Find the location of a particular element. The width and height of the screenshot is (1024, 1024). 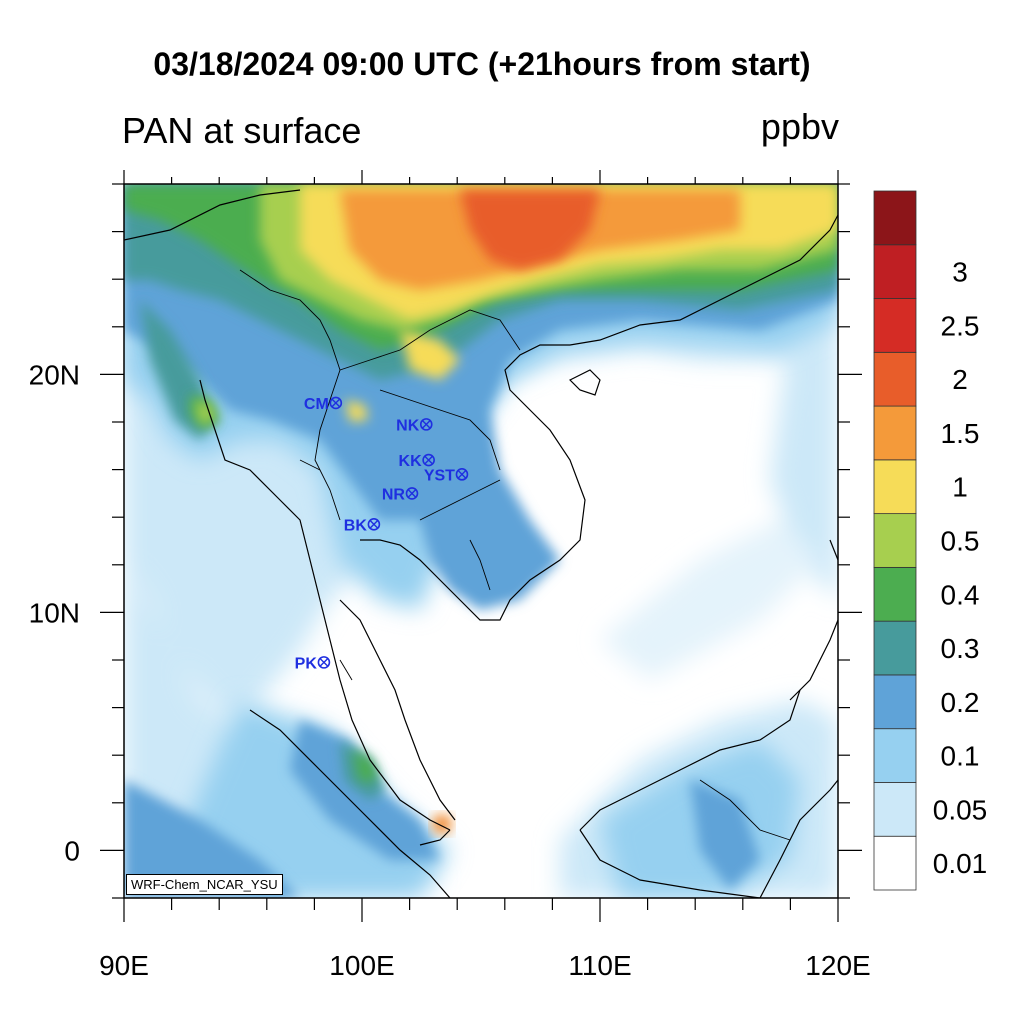

station-label: PK is located at coordinates (306, 663).